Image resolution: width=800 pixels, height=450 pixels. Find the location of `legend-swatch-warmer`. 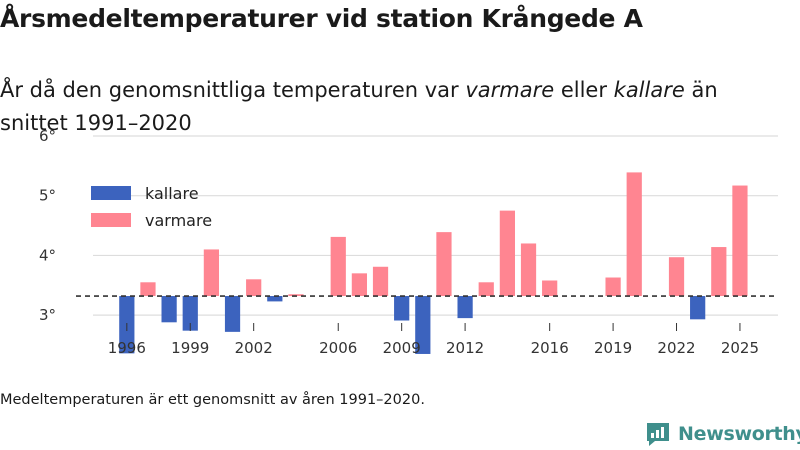

legend-swatch-warmer is located at coordinates (111, 220).